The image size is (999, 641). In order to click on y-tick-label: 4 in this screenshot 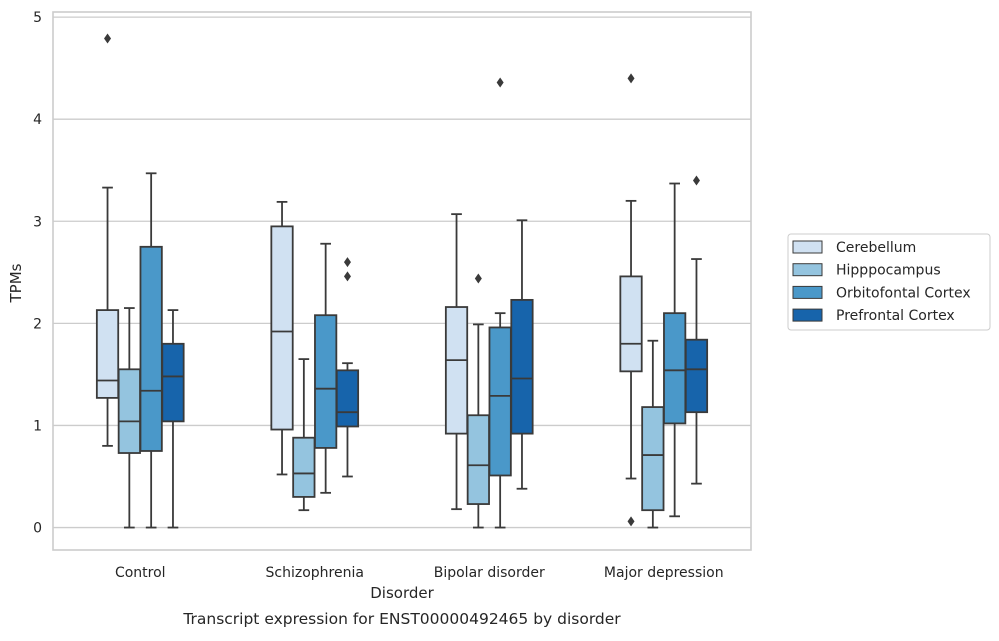, I will do `click(37, 120)`.